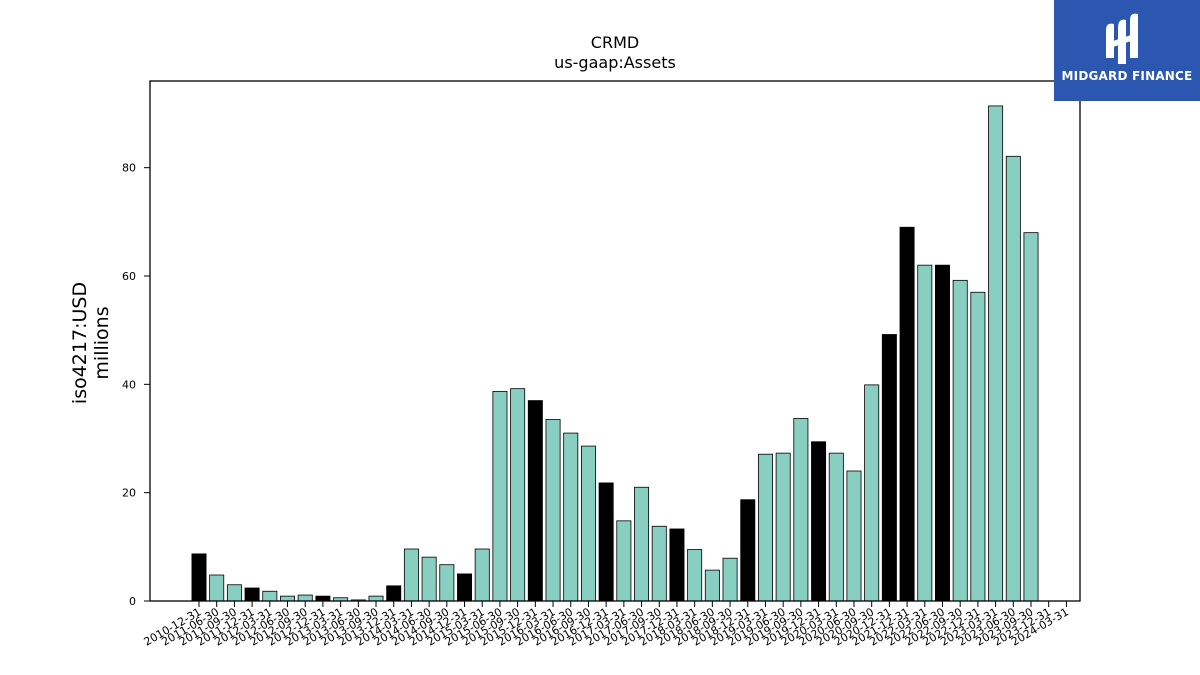  I want to click on midgard-finance-logo: MIDGARD FINANCE, so click(1127, 50).